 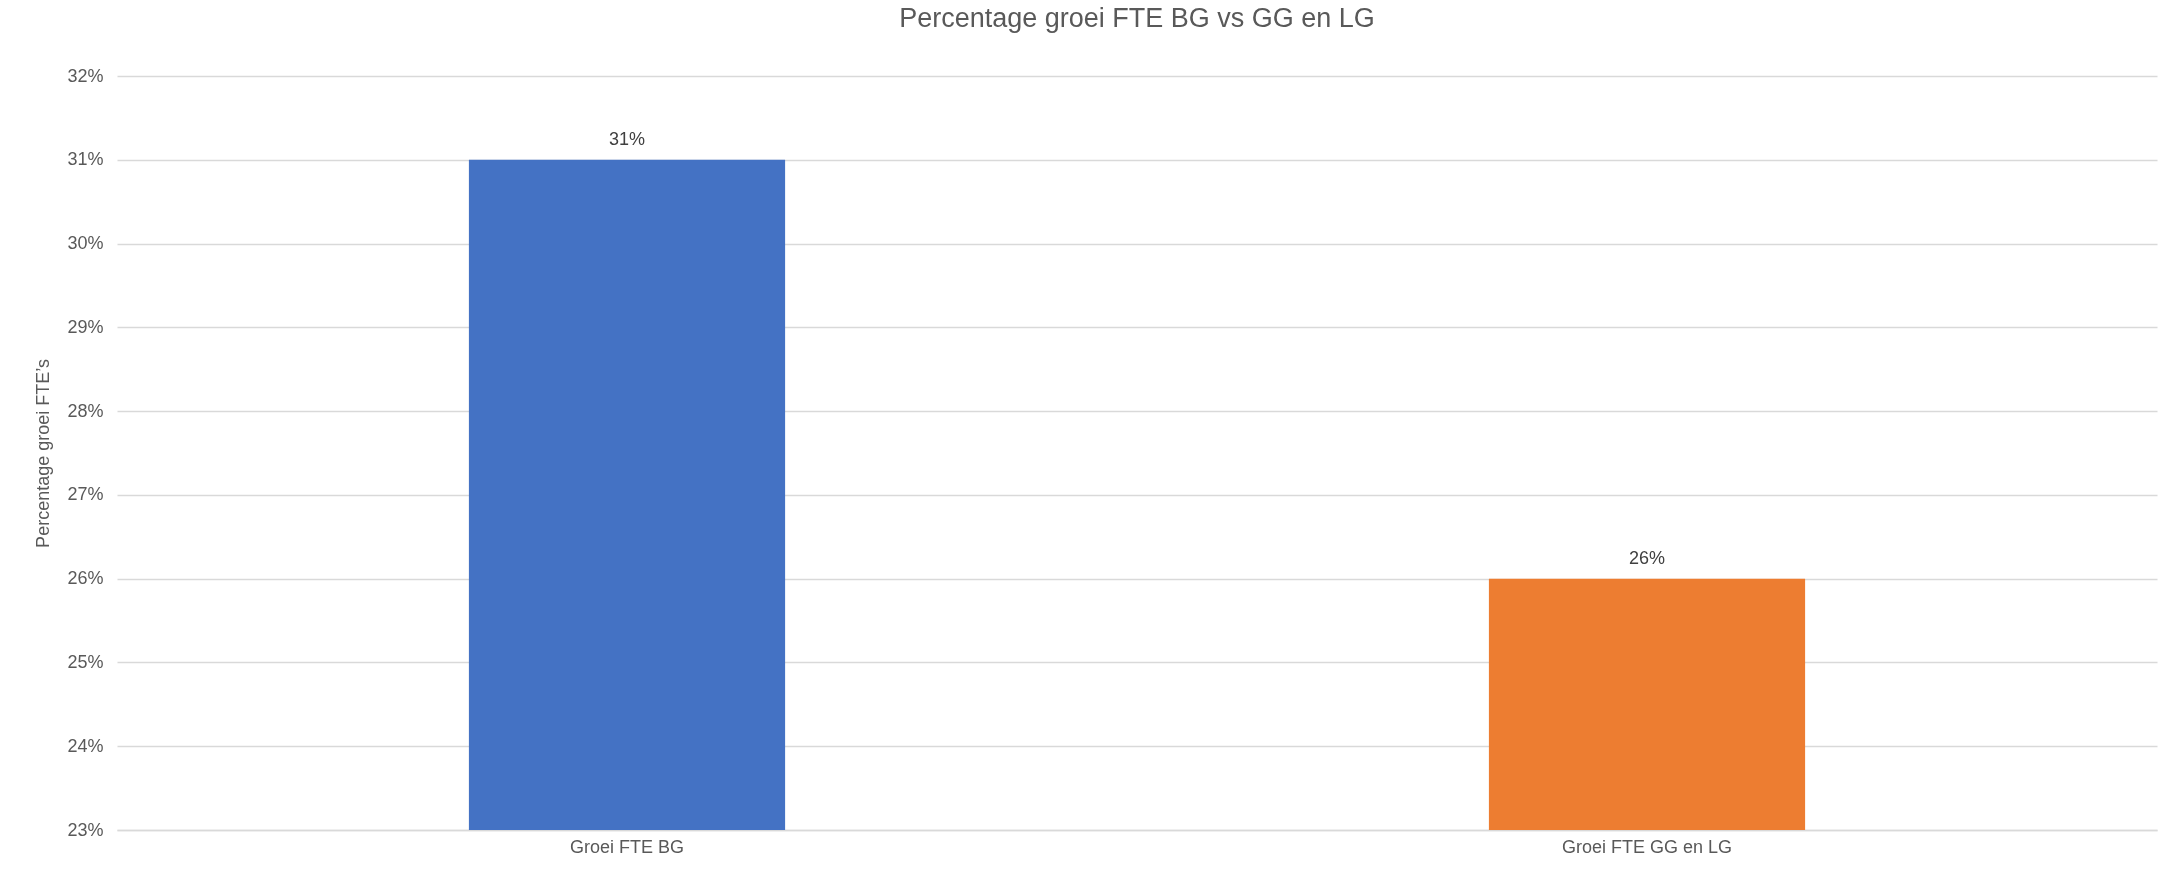 What do you see at coordinates (85, 243) in the screenshot?
I see `y-tick-label: 30%` at bounding box center [85, 243].